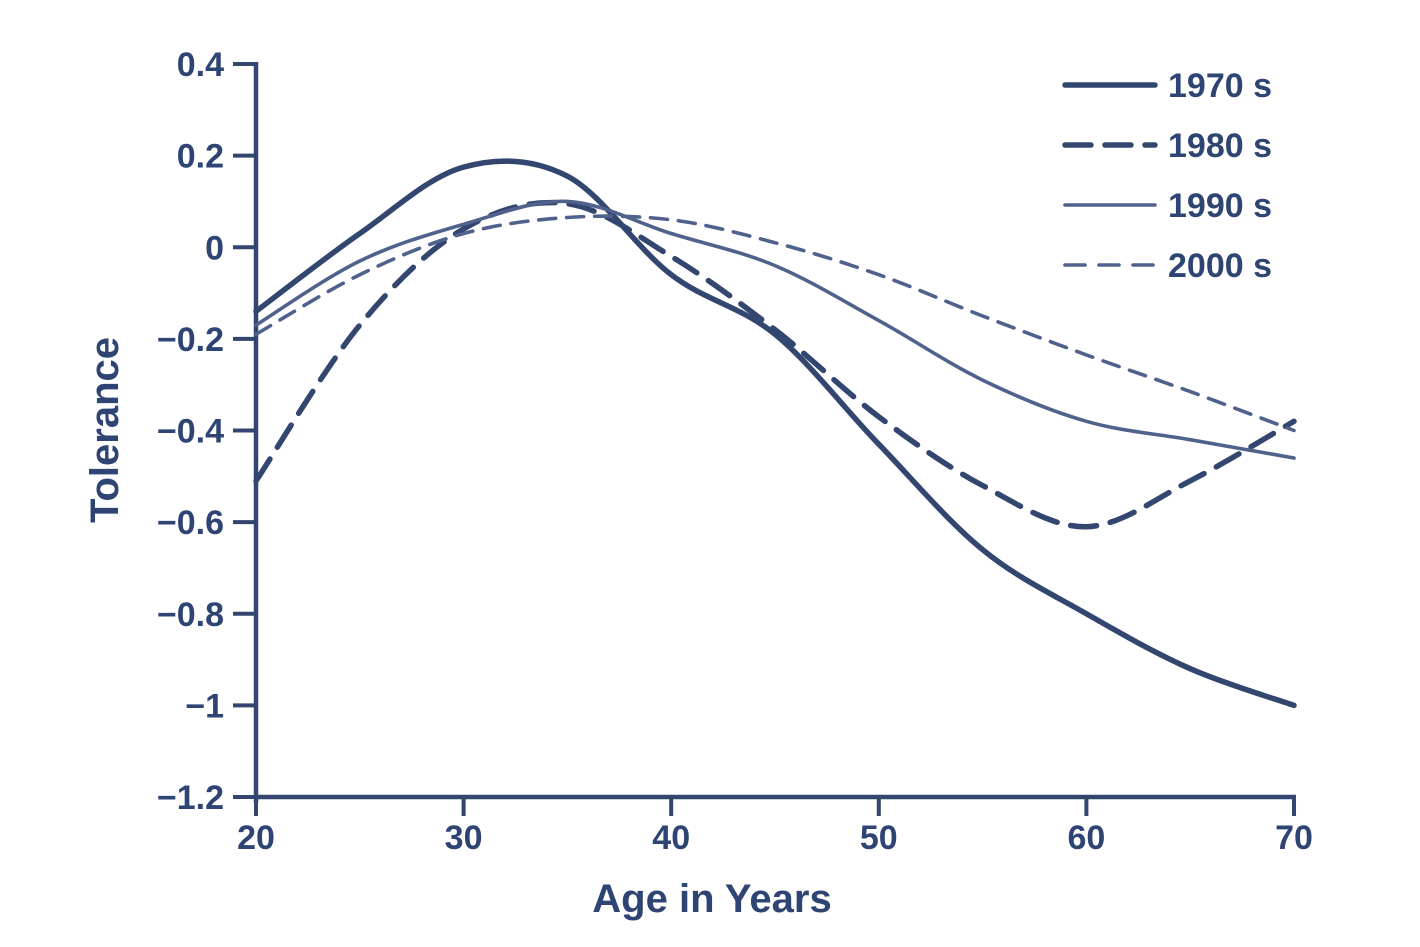  Describe the element at coordinates (105, 430) in the screenshot. I see `y-axis-title: Tolerance` at that location.